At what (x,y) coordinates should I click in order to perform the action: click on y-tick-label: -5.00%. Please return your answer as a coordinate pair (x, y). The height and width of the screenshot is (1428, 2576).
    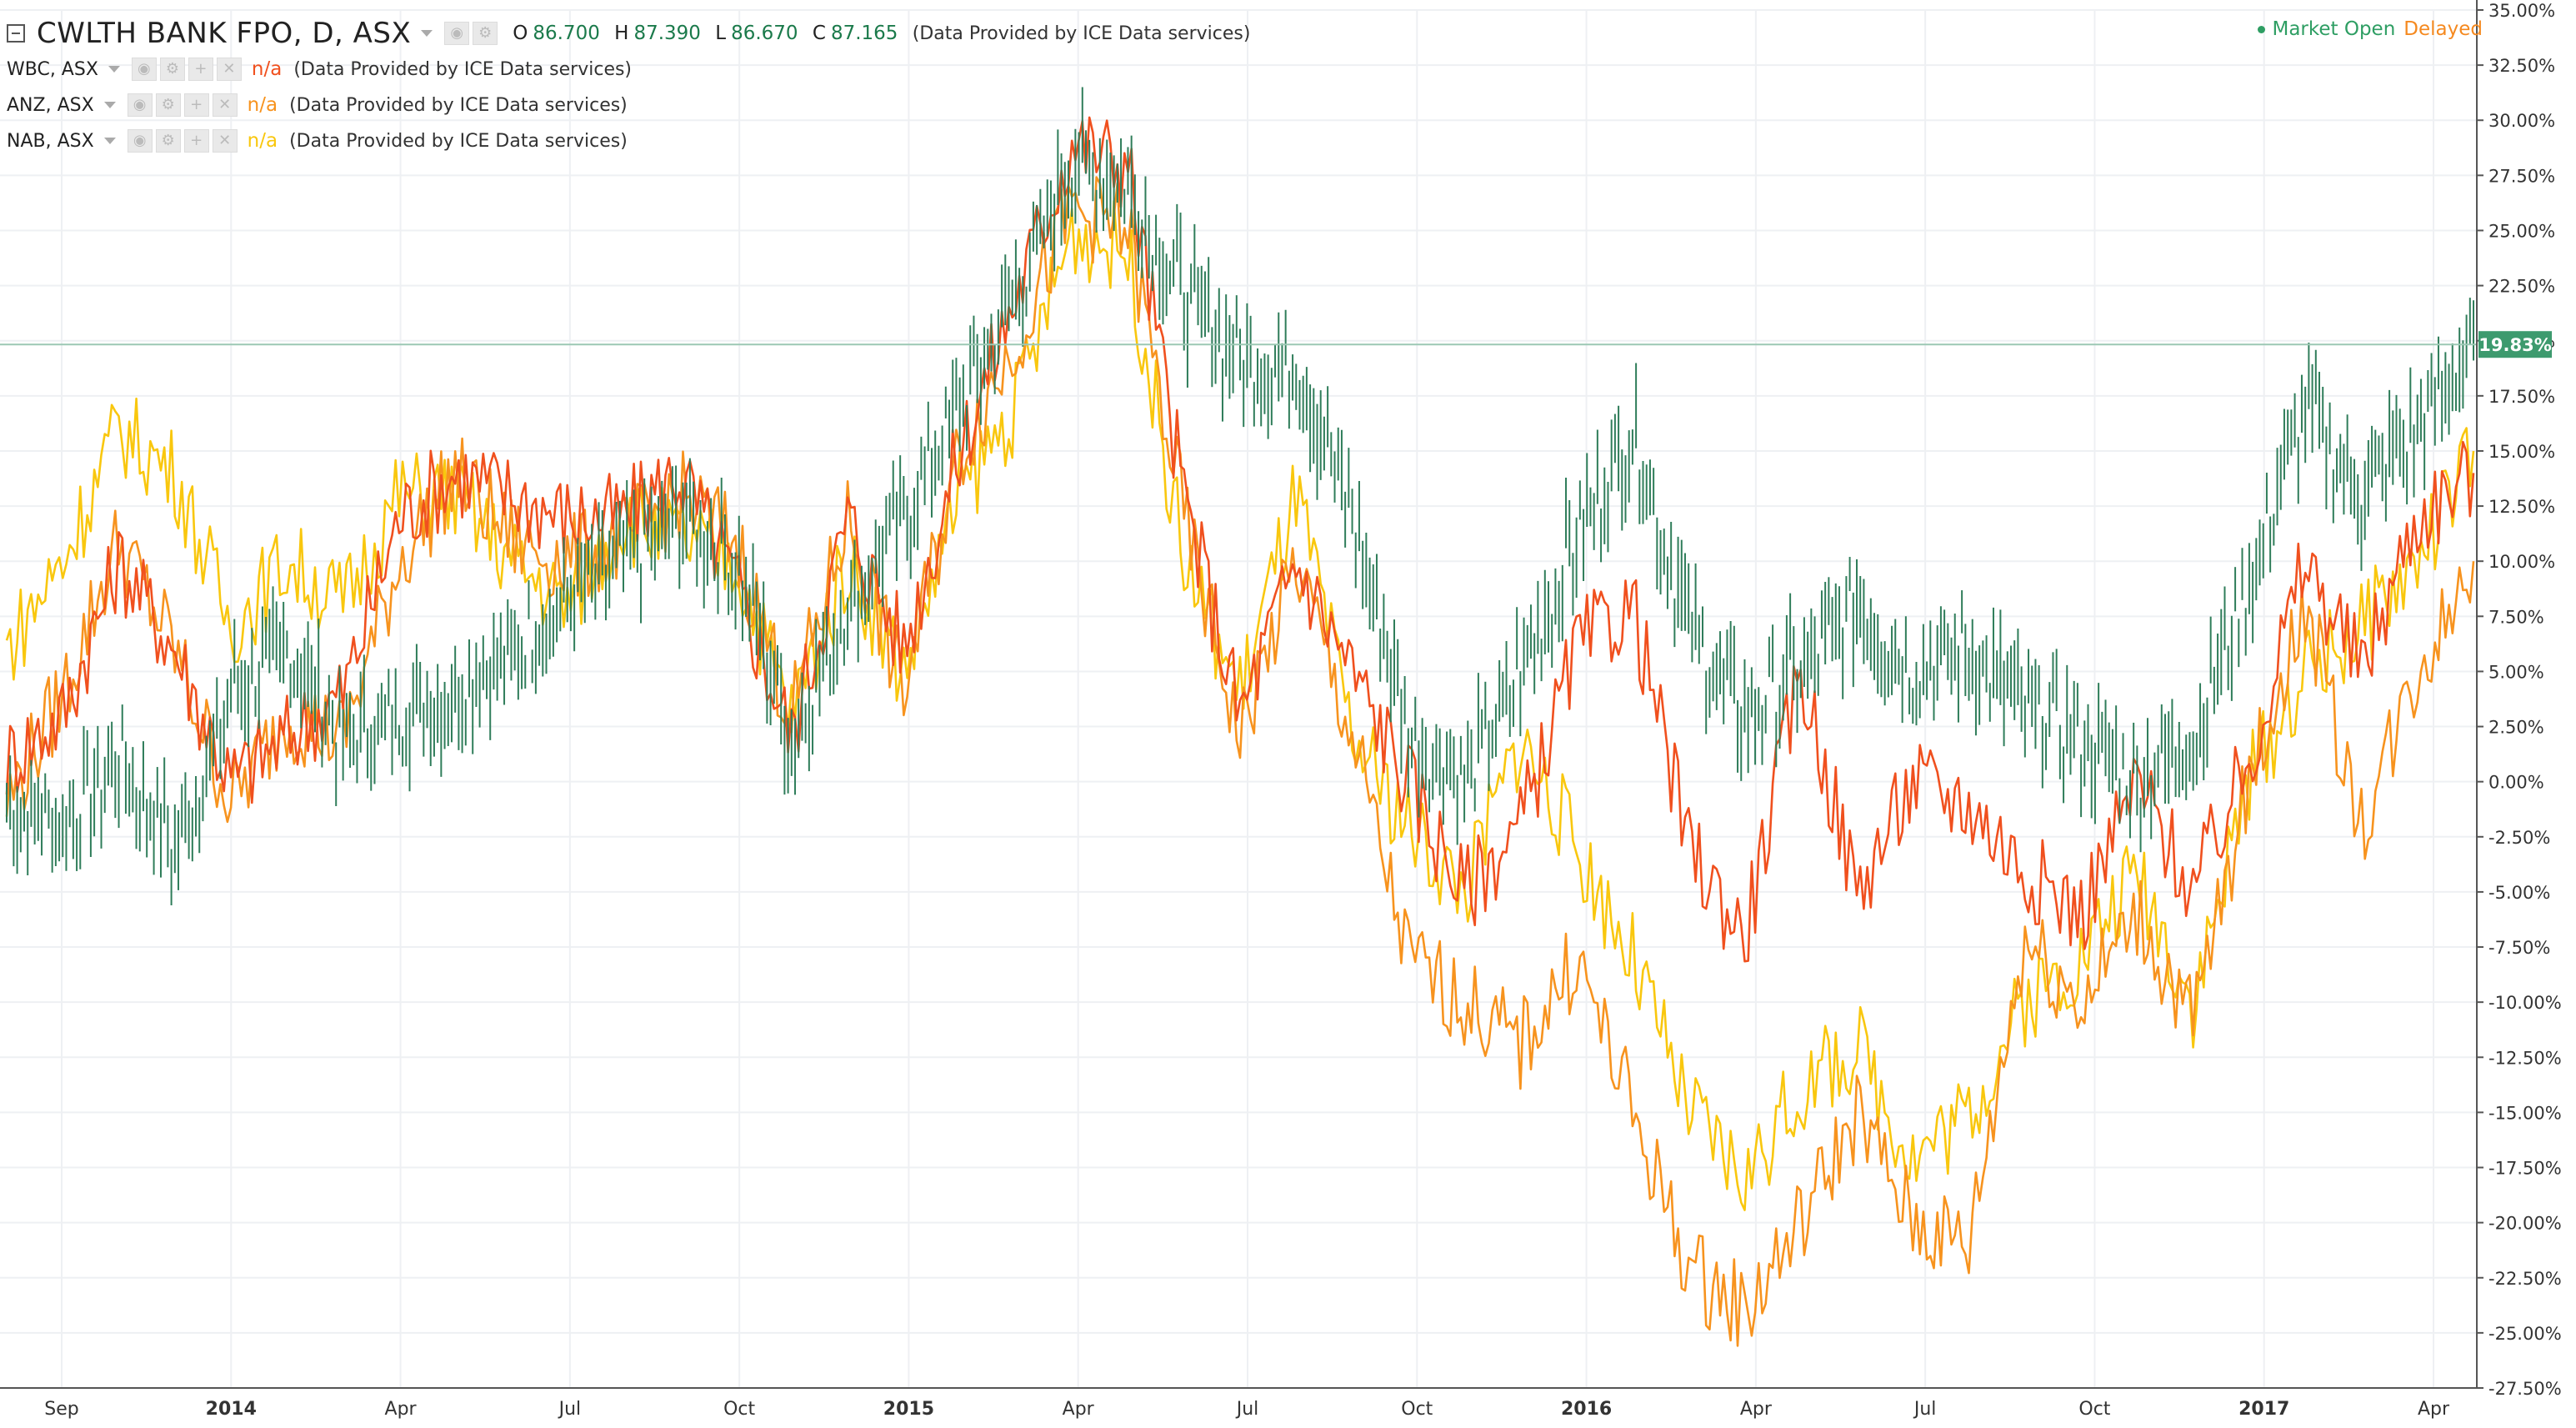
    Looking at the image, I should click on (2519, 893).